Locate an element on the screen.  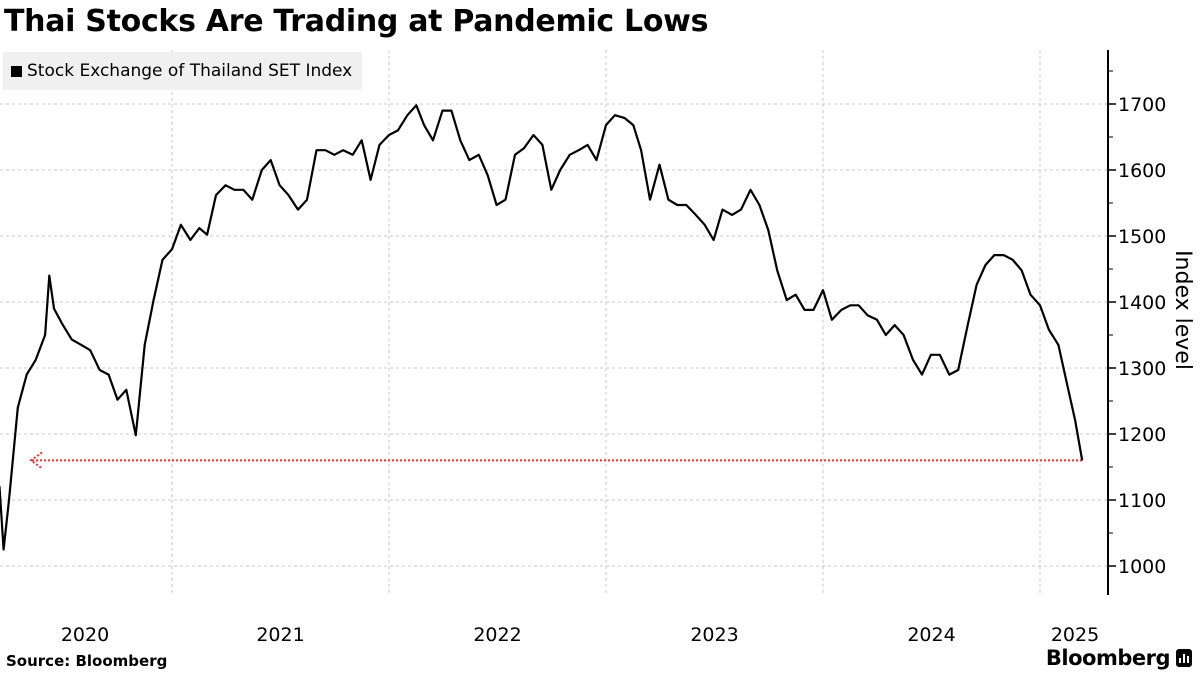
y-axis: 1000 1100 1200 1300 1400 1500 1600 1700 is located at coordinates (1136, 322).